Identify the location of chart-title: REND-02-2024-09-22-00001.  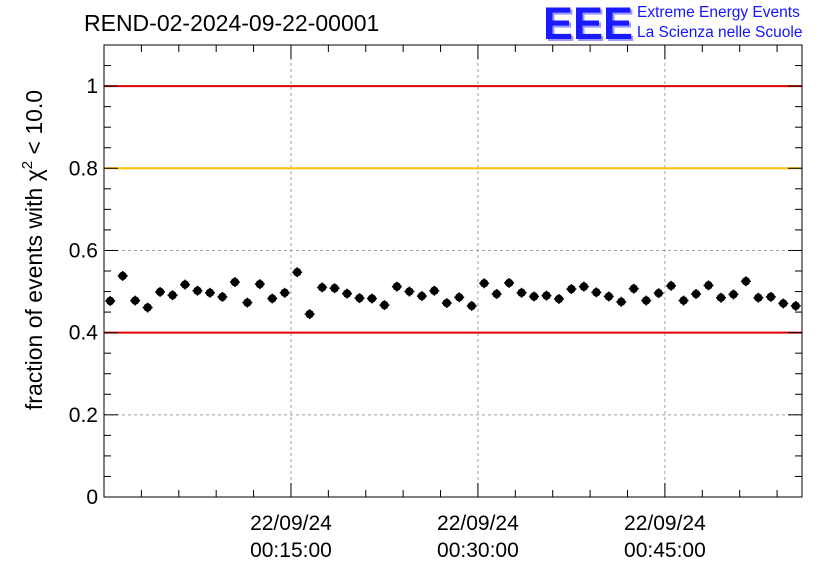
(232, 23).